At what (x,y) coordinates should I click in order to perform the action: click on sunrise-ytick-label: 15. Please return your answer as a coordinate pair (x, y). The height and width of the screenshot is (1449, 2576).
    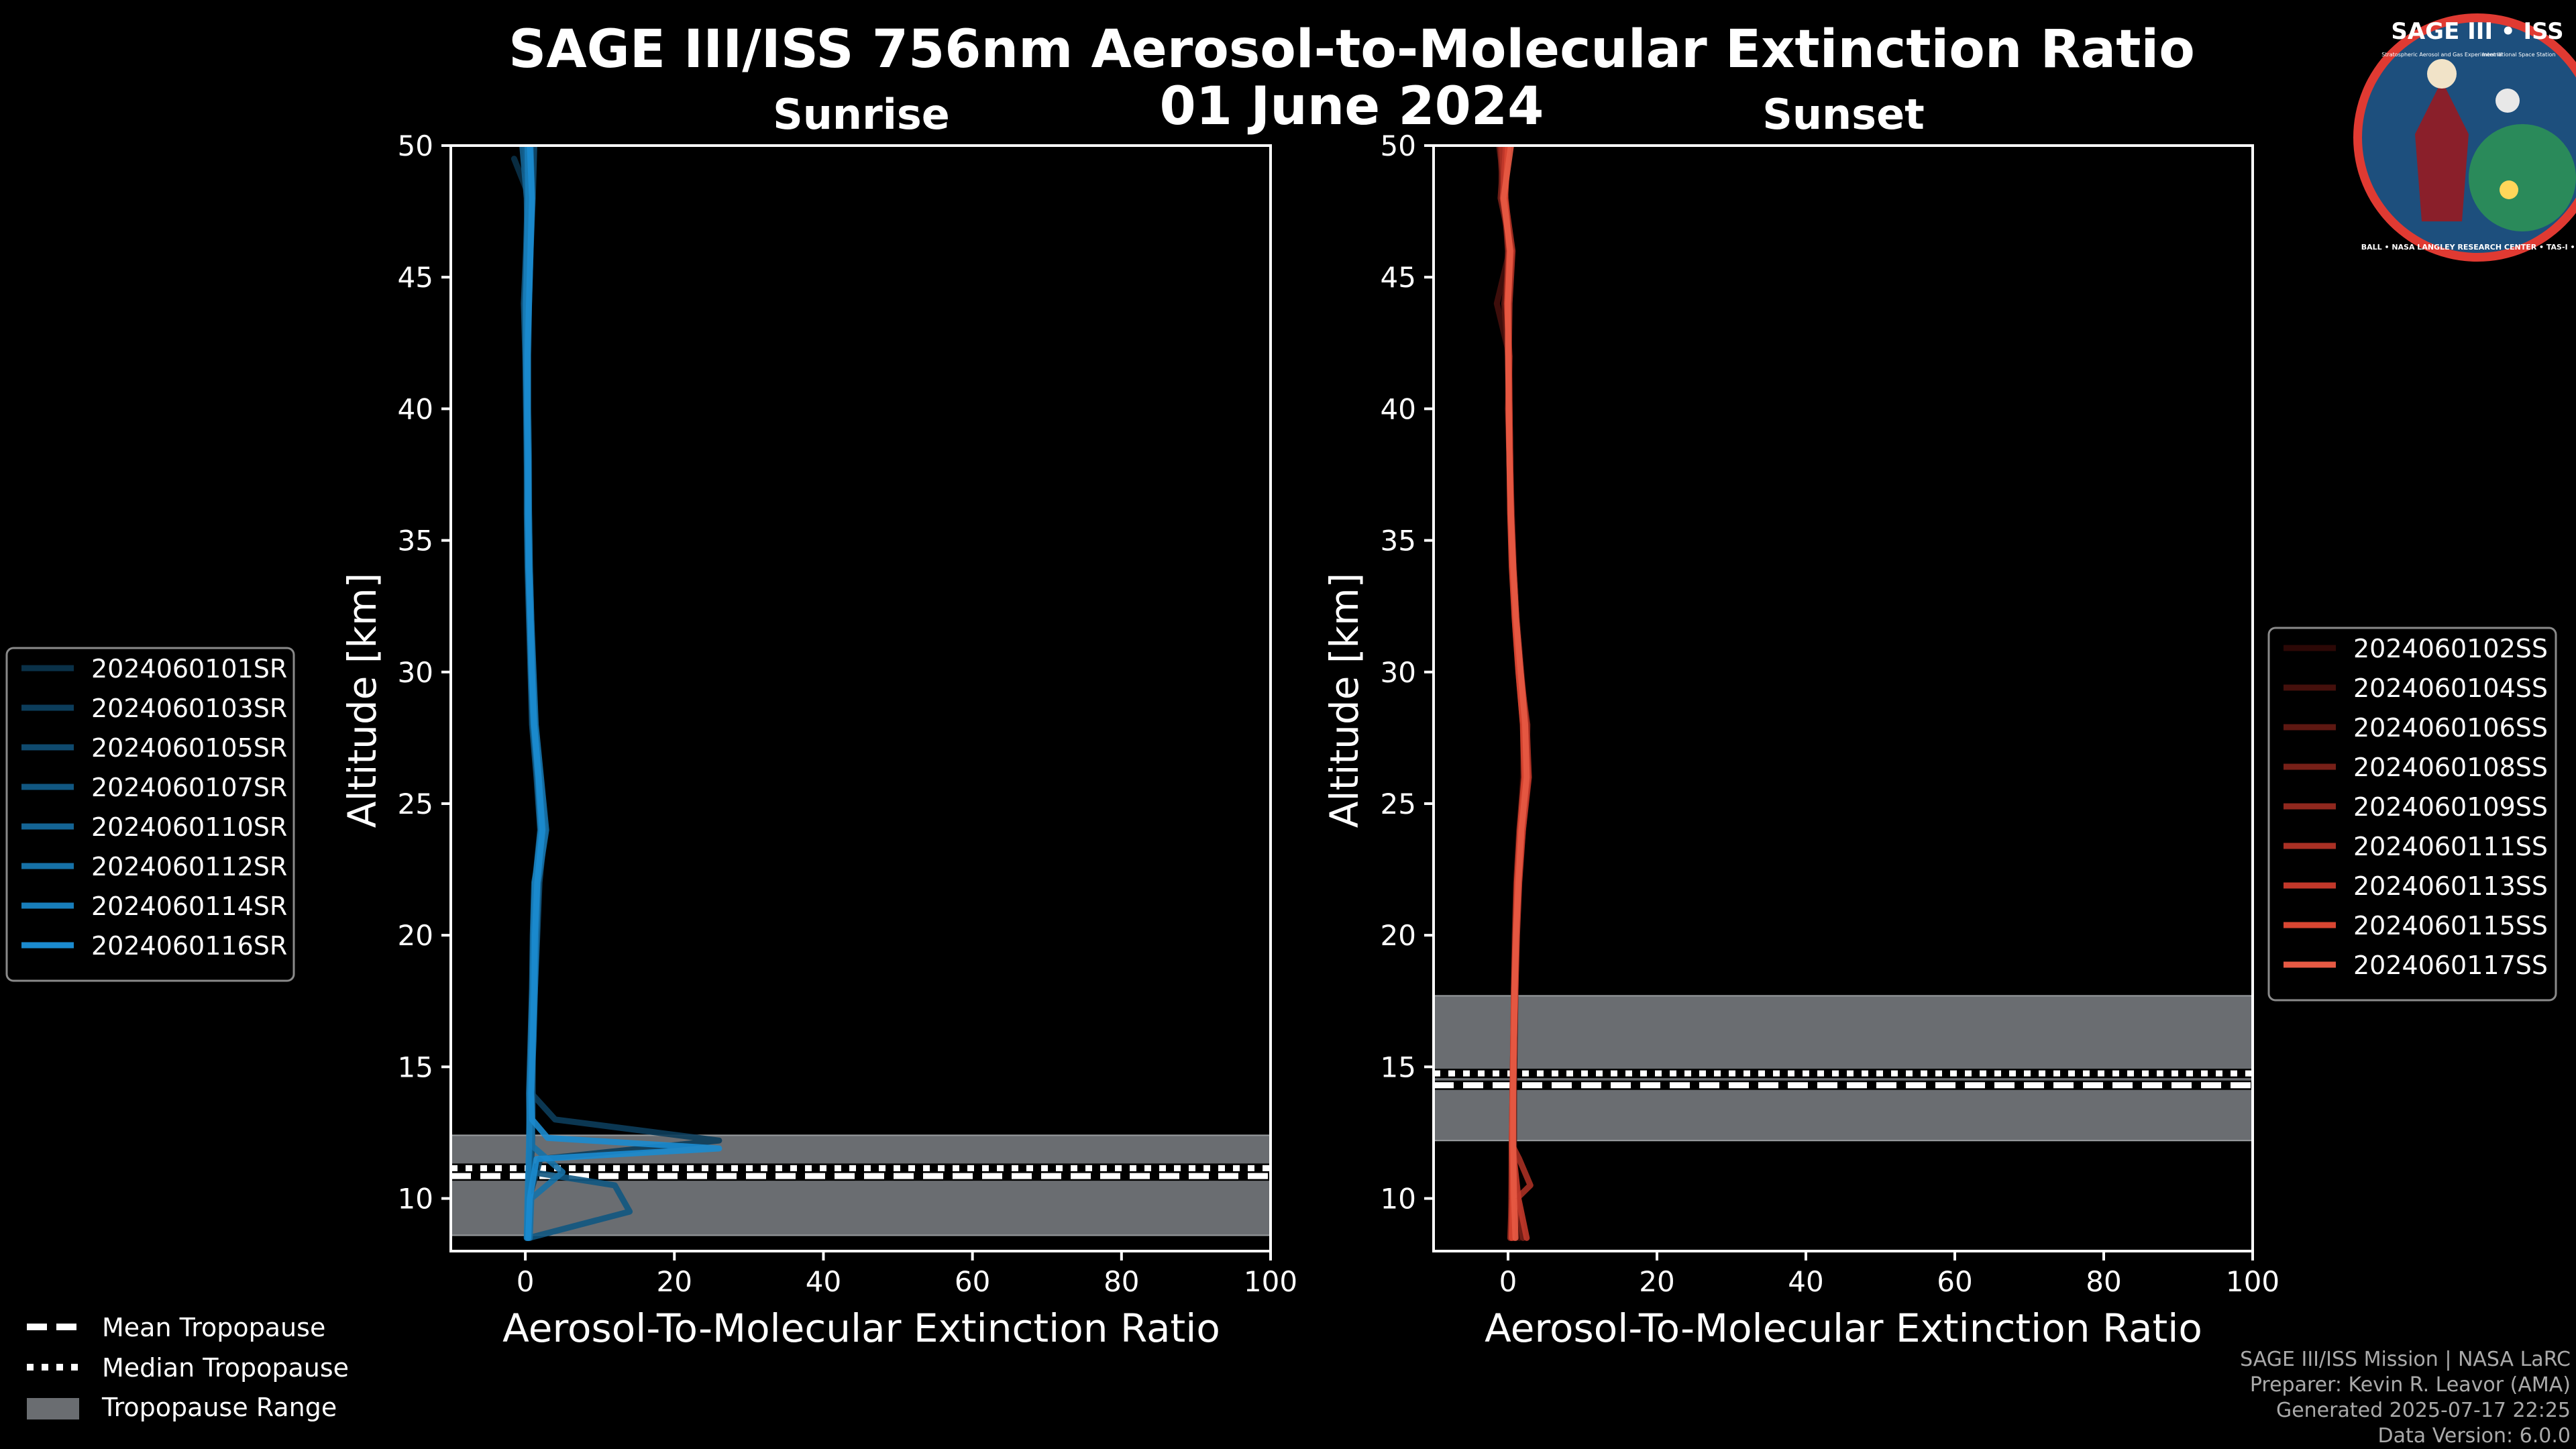
    Looking at the image, I should click on (415, 1067).